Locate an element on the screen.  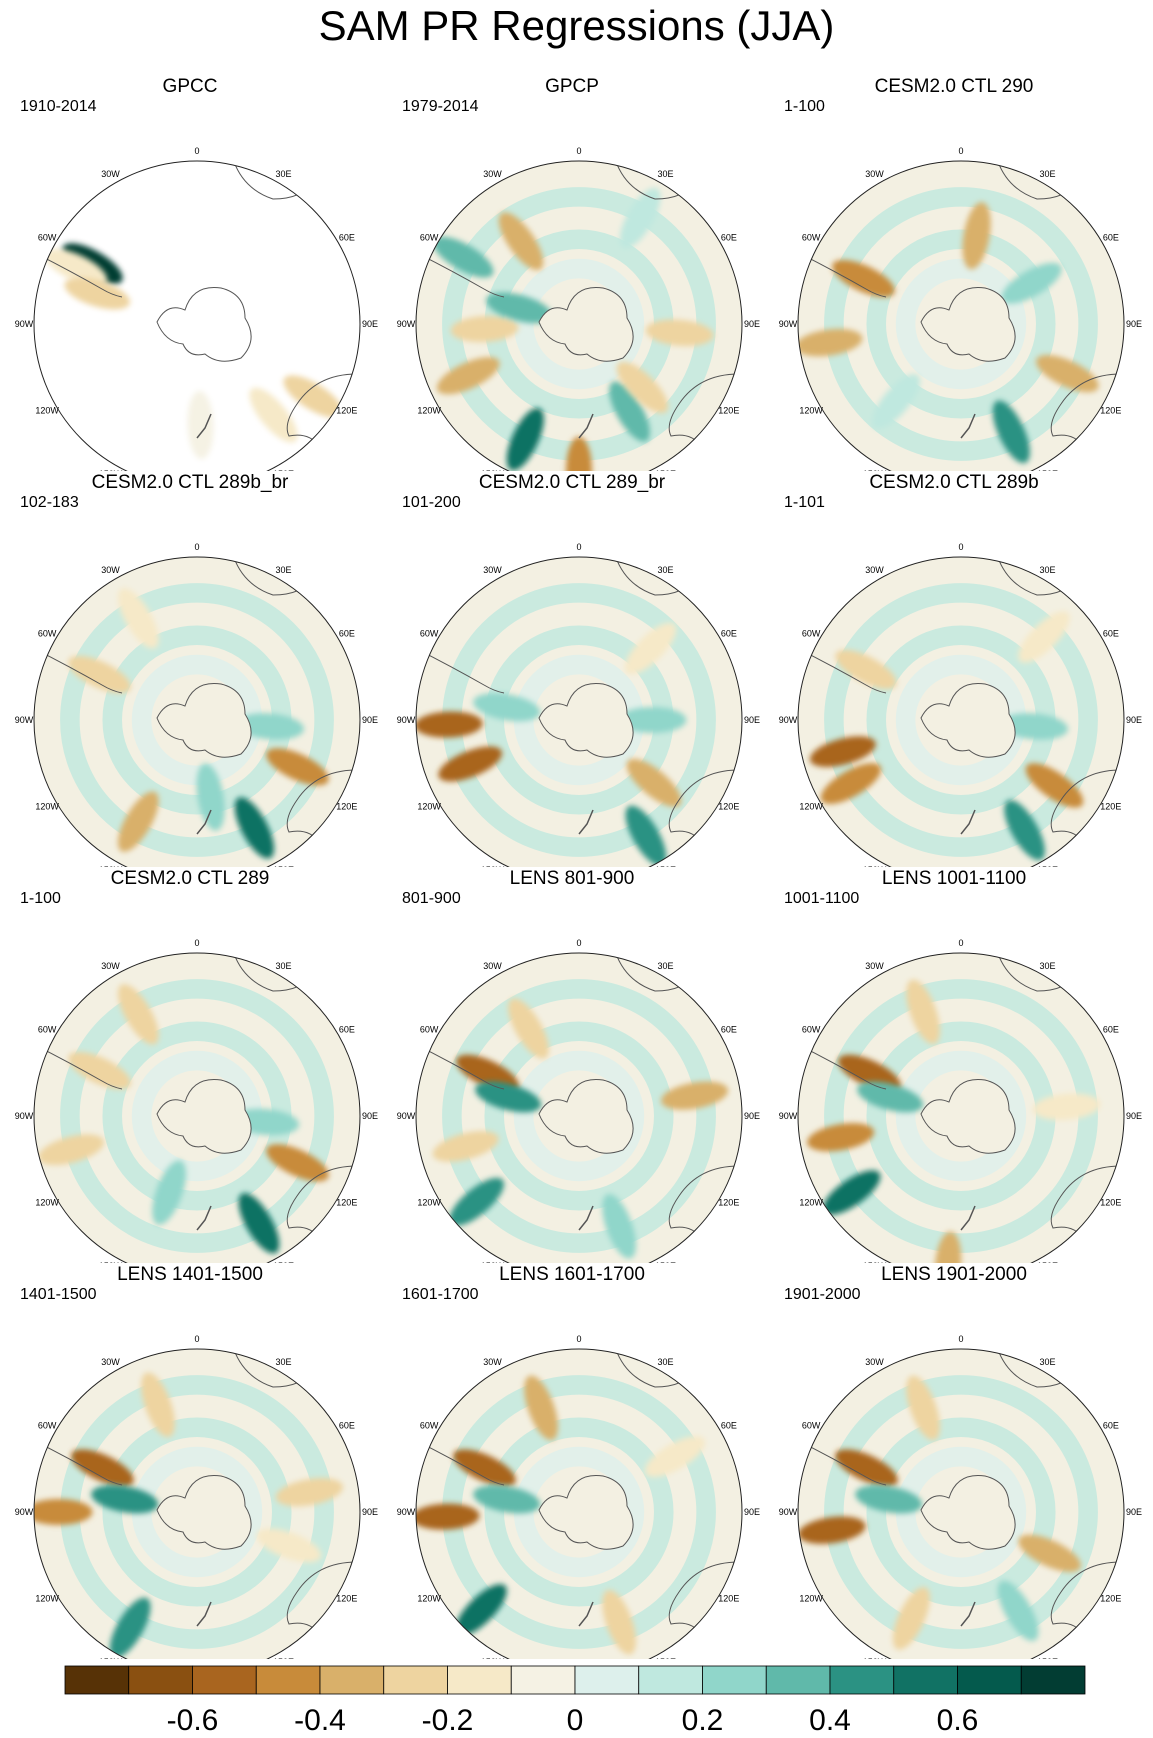
panel-period: 1-100 is located at coordinates (40, 898).